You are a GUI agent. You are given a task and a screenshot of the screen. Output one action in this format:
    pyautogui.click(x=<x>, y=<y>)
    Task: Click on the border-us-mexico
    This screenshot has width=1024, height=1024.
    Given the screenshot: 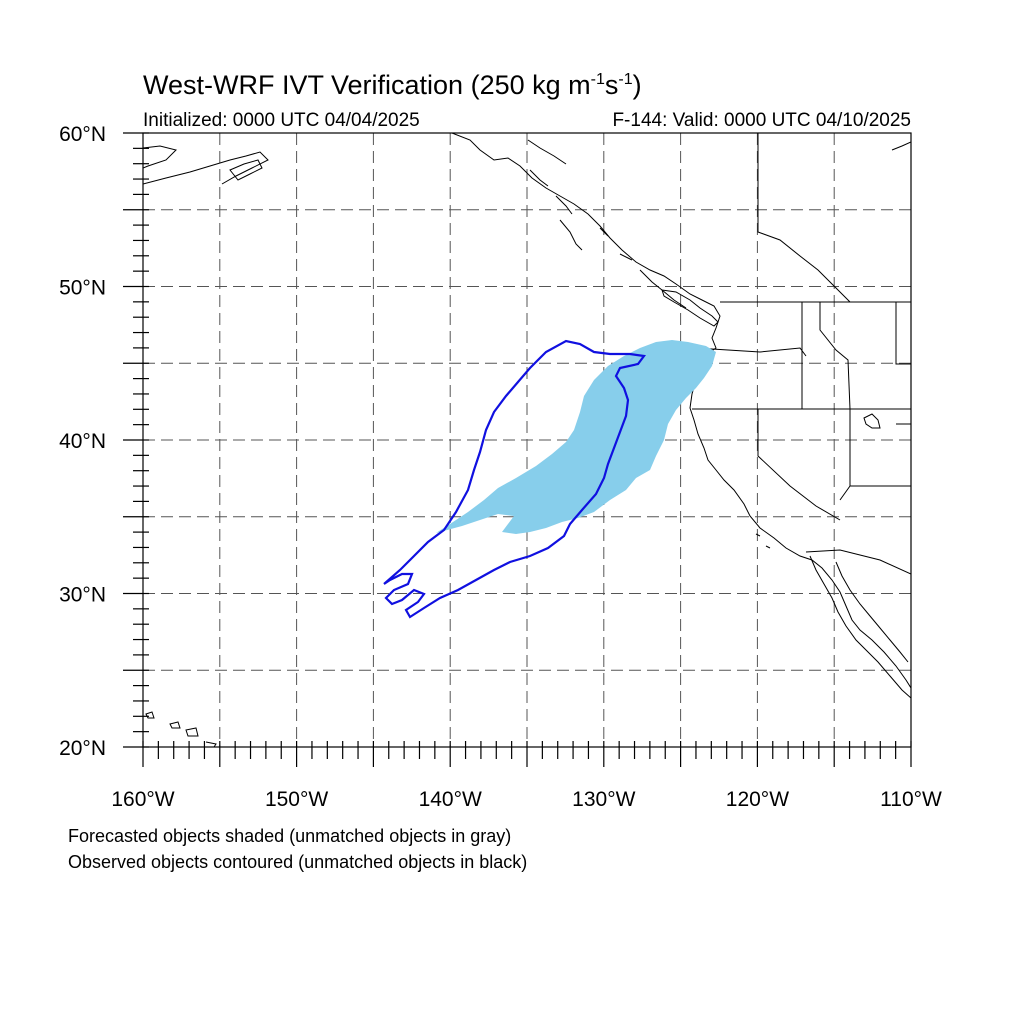 What is the action you would take?
    pyautogui.click(x=858, y=562)
    